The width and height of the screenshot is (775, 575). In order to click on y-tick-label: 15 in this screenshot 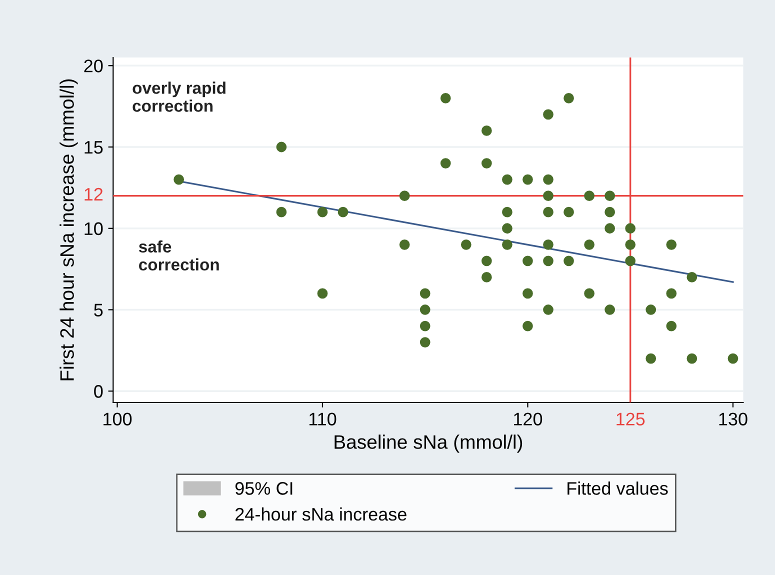, I will do `click(93, 147)`.